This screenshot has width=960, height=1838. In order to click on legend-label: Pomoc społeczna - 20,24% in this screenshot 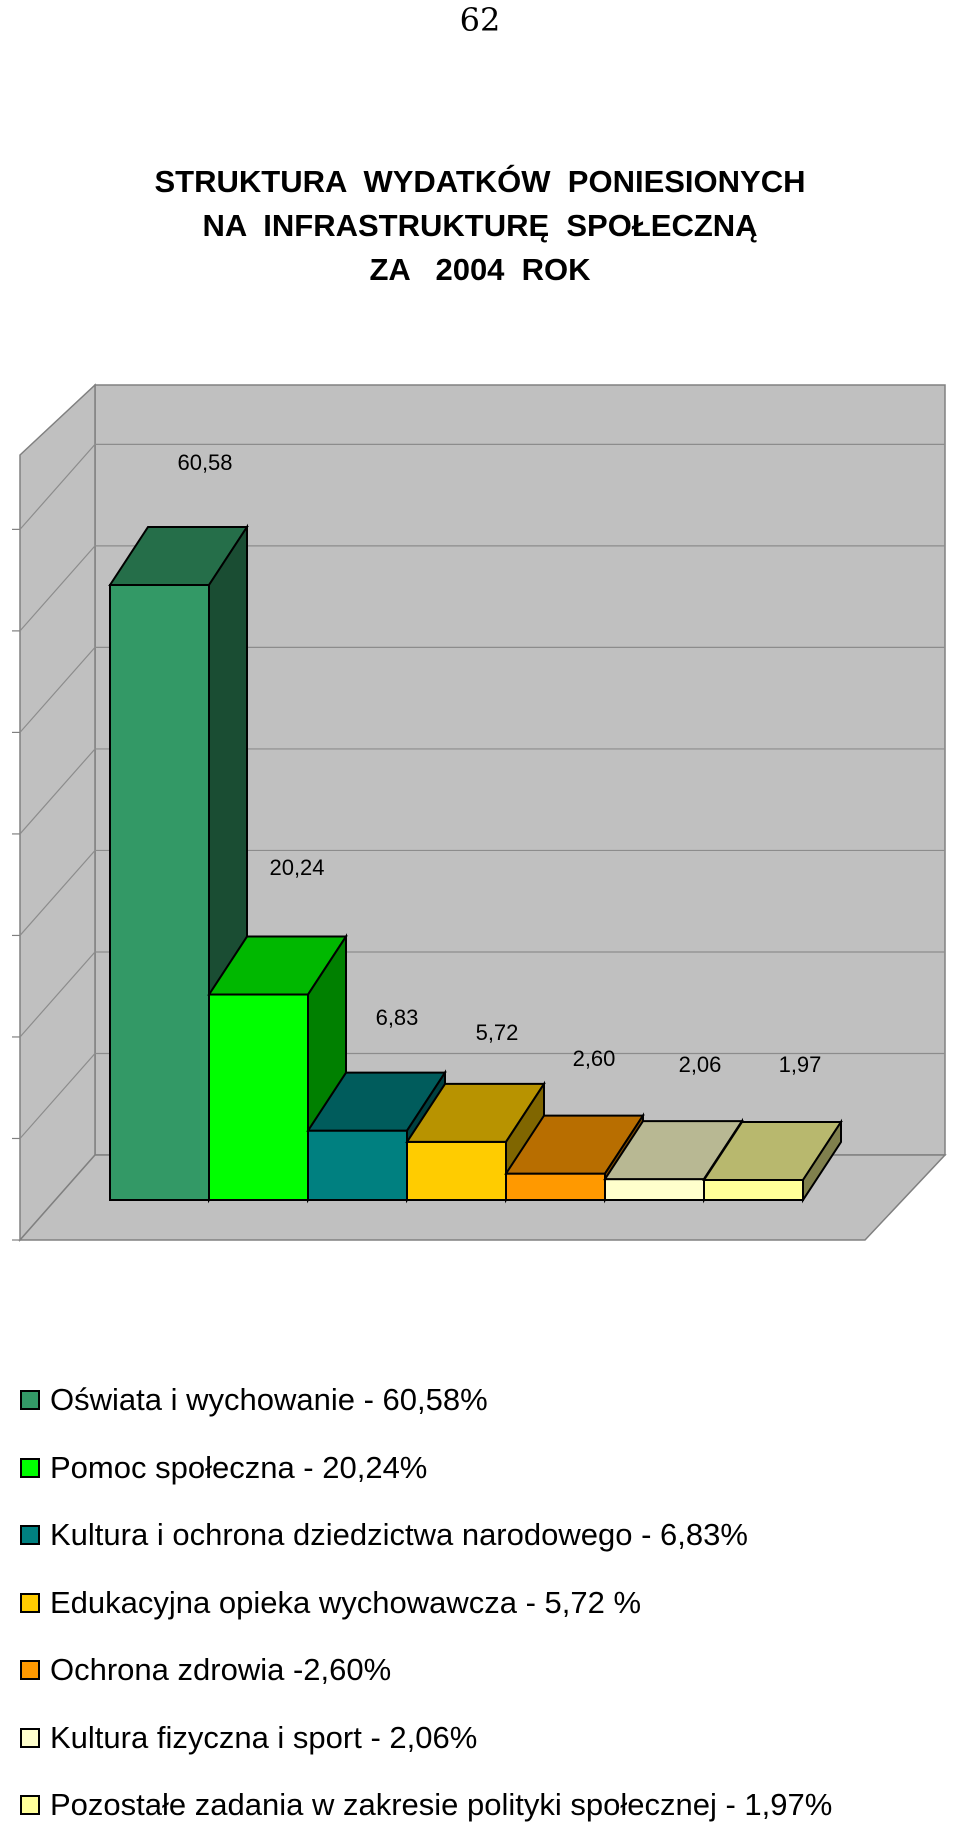, I will do `click(239, 1467)`.